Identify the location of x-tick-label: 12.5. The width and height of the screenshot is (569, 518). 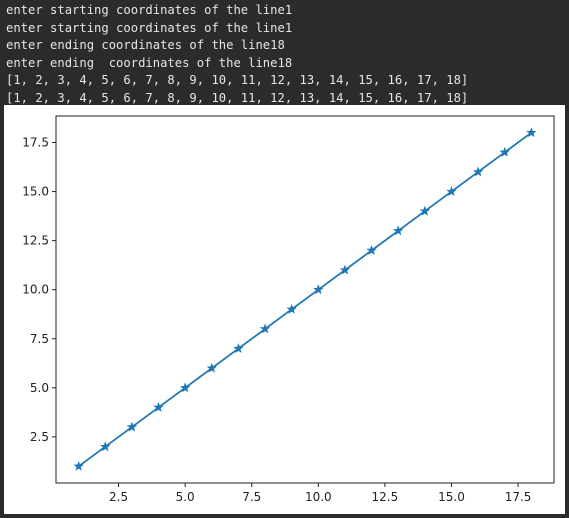
(385, 497).